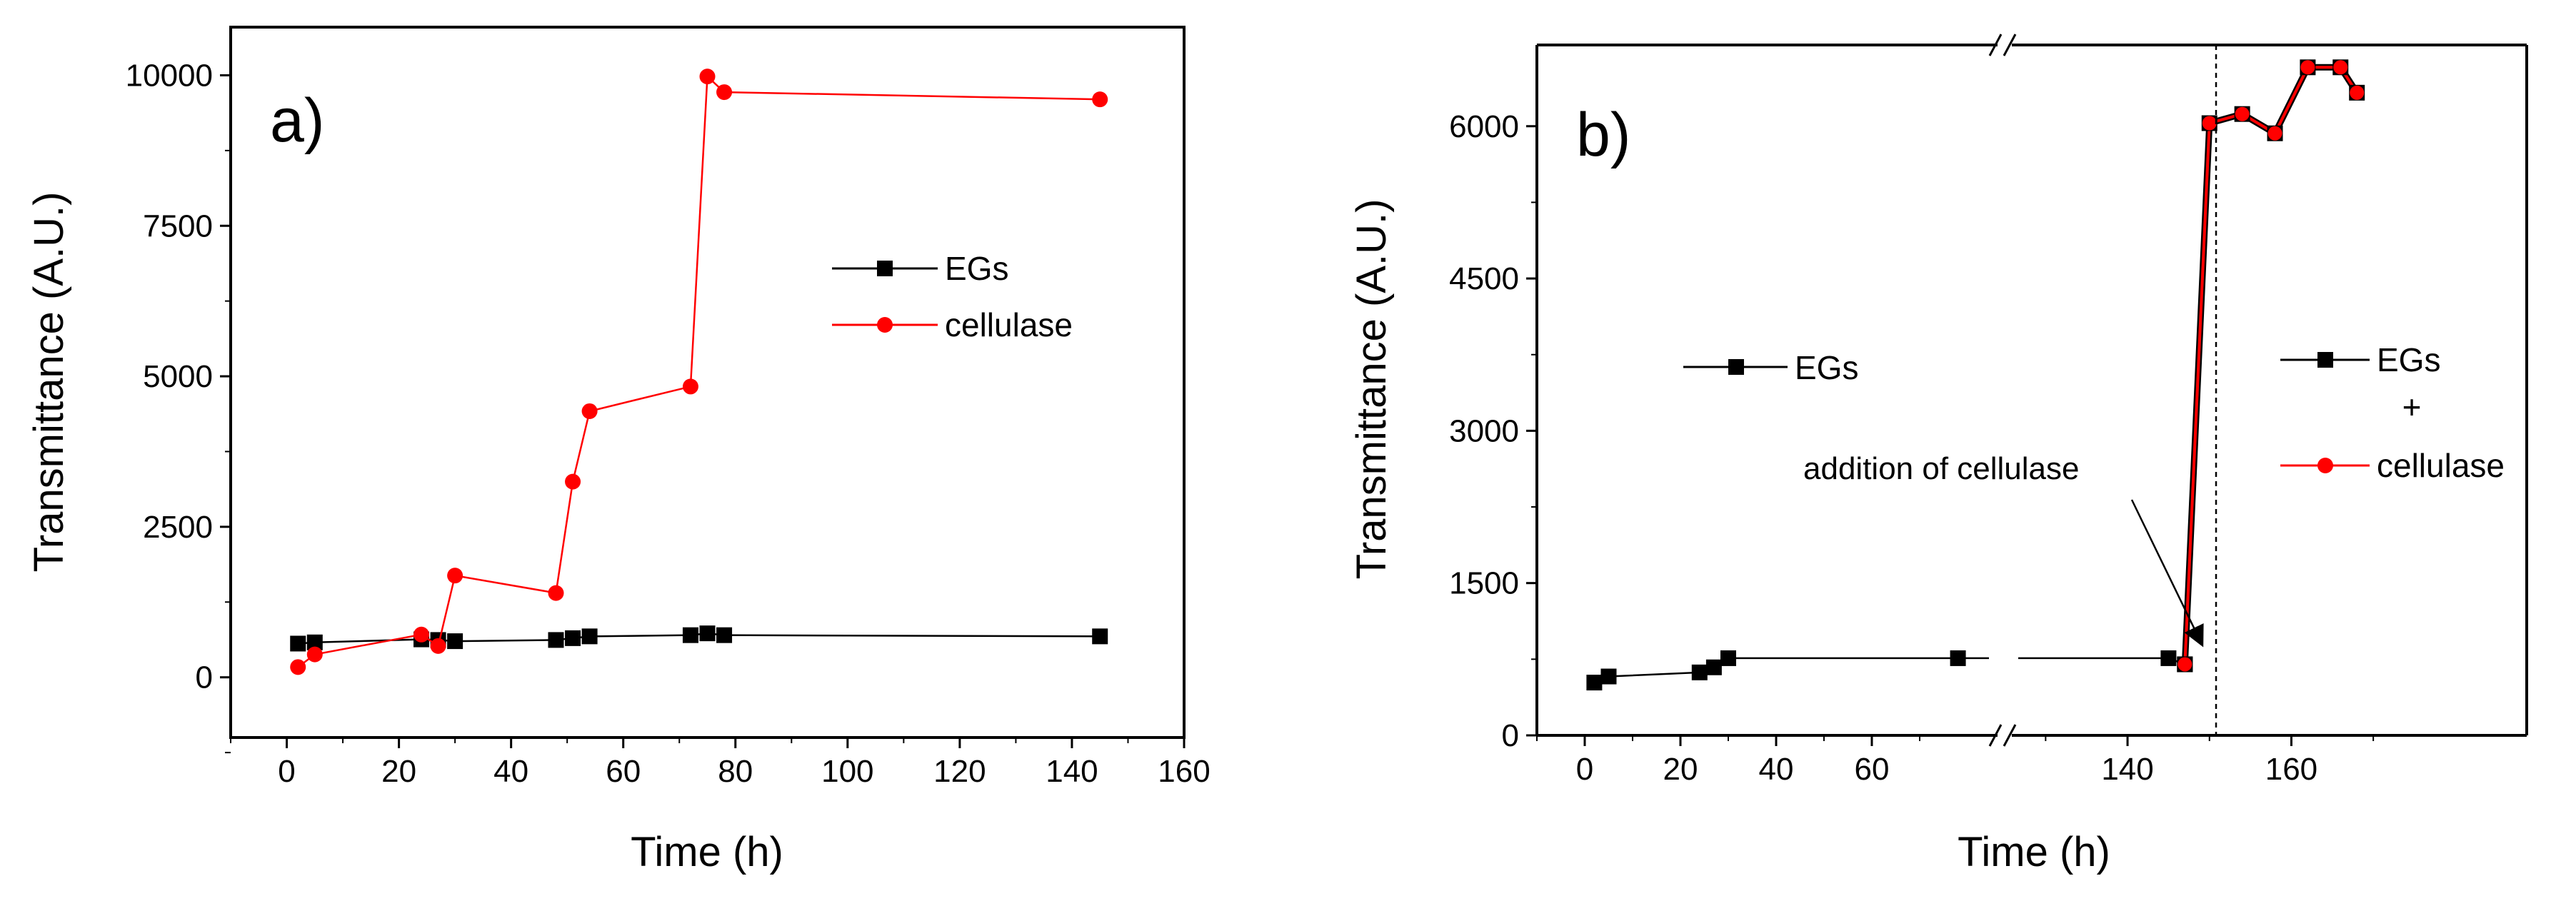 This screenshot has width=2576, height=901. I want to click on a-y-tick-label: 7500, so click(178, 225).